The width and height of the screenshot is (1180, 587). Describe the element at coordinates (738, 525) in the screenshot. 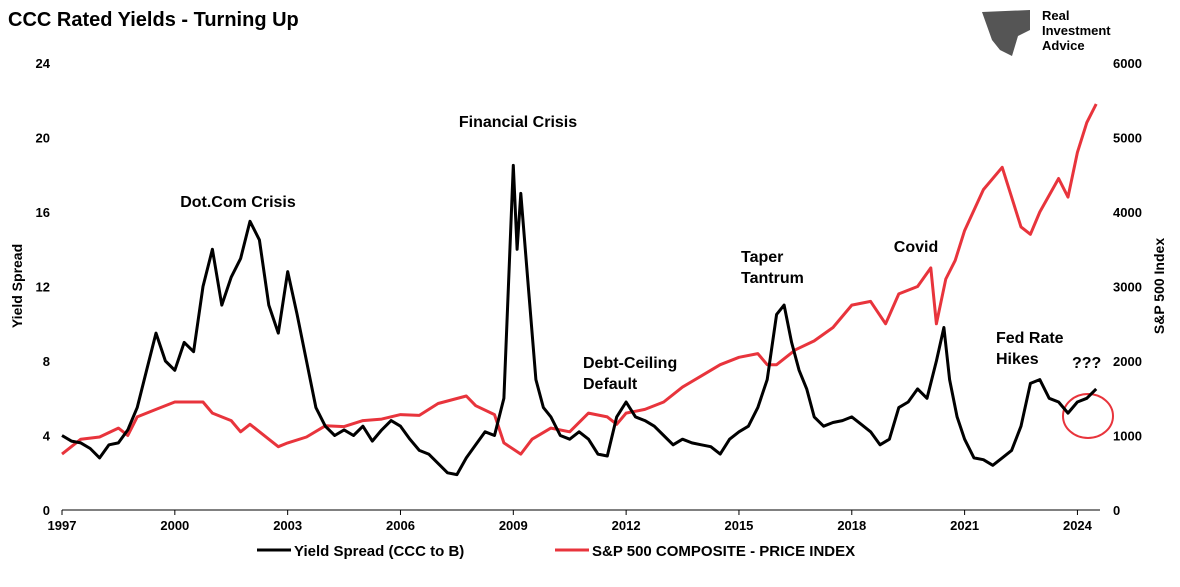

I see `x-tick-label: 2015` at that location.